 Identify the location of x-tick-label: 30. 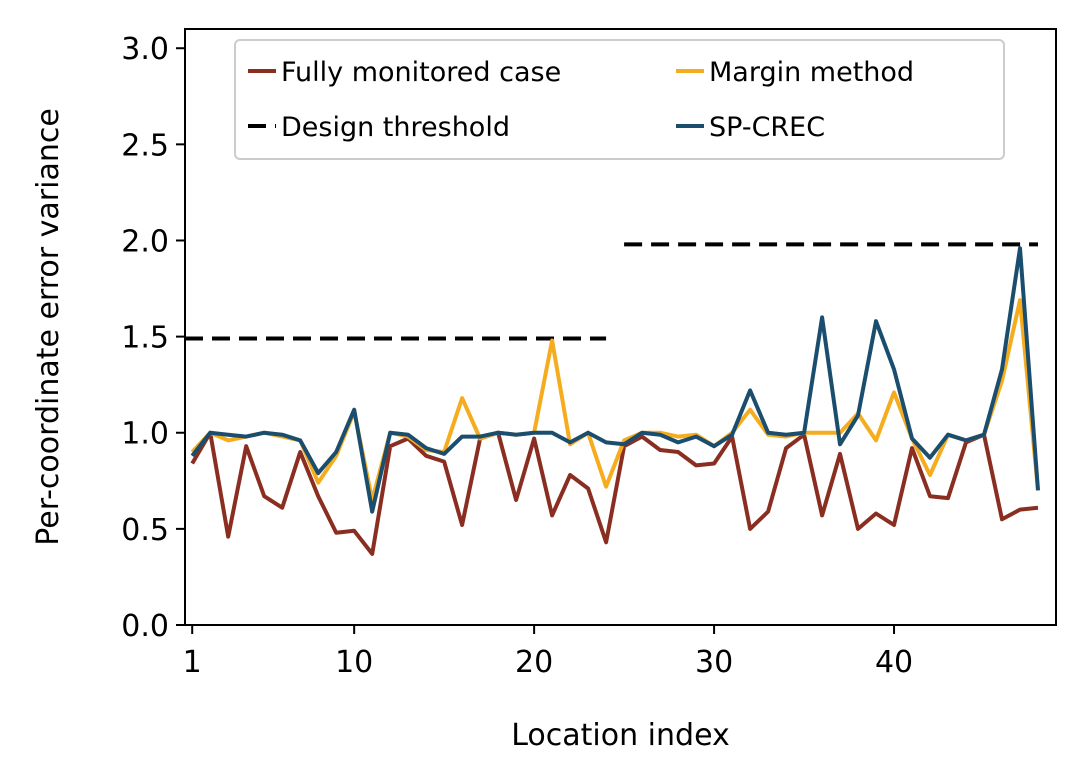
(714, 662).